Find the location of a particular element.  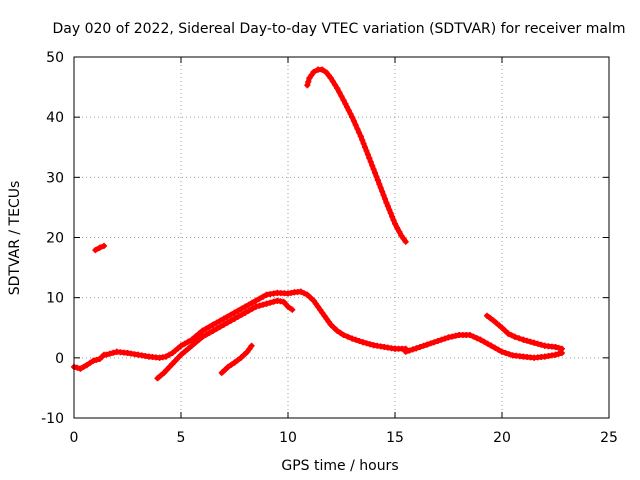

y-tick-label: 0 is located at coordinates (59, 359).